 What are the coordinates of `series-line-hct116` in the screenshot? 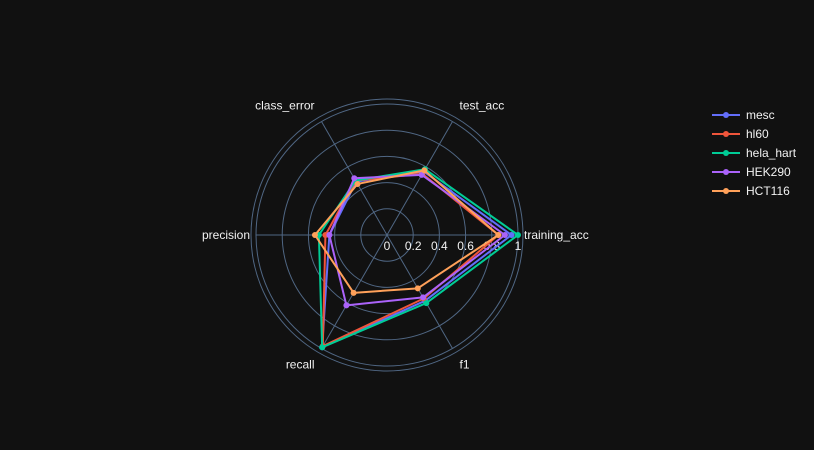 It's located at (406, 231).